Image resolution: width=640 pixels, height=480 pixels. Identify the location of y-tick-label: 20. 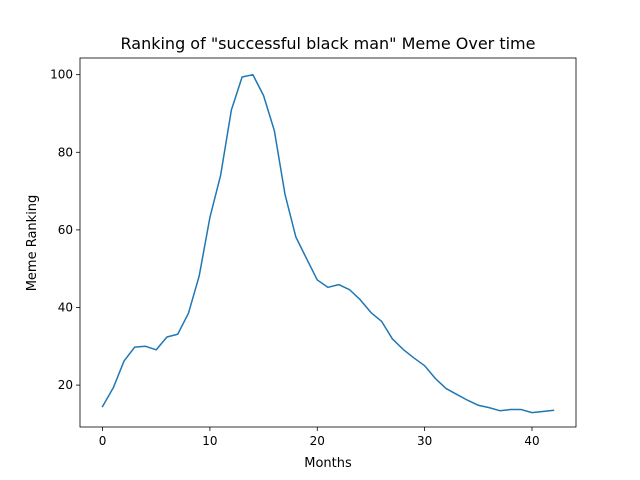
(65, 385).